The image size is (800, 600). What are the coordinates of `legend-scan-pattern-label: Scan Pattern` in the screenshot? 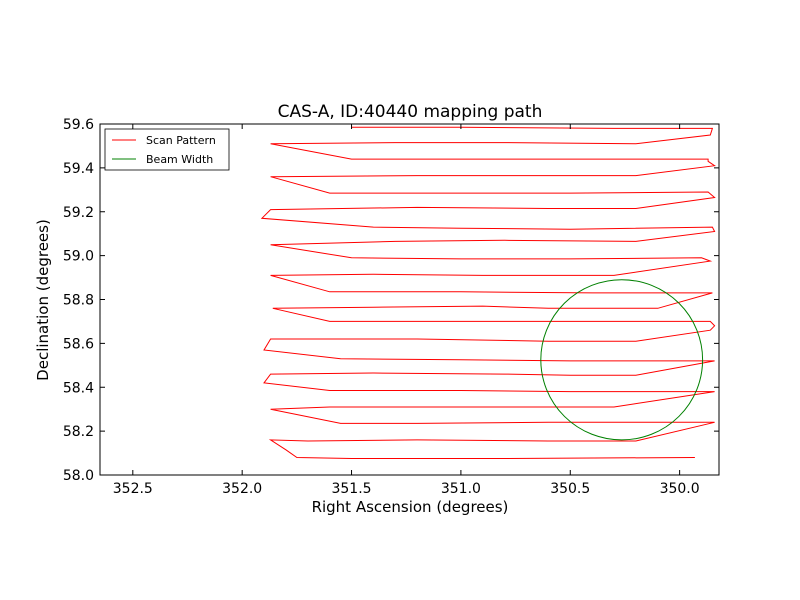 It's located at (181, 140).